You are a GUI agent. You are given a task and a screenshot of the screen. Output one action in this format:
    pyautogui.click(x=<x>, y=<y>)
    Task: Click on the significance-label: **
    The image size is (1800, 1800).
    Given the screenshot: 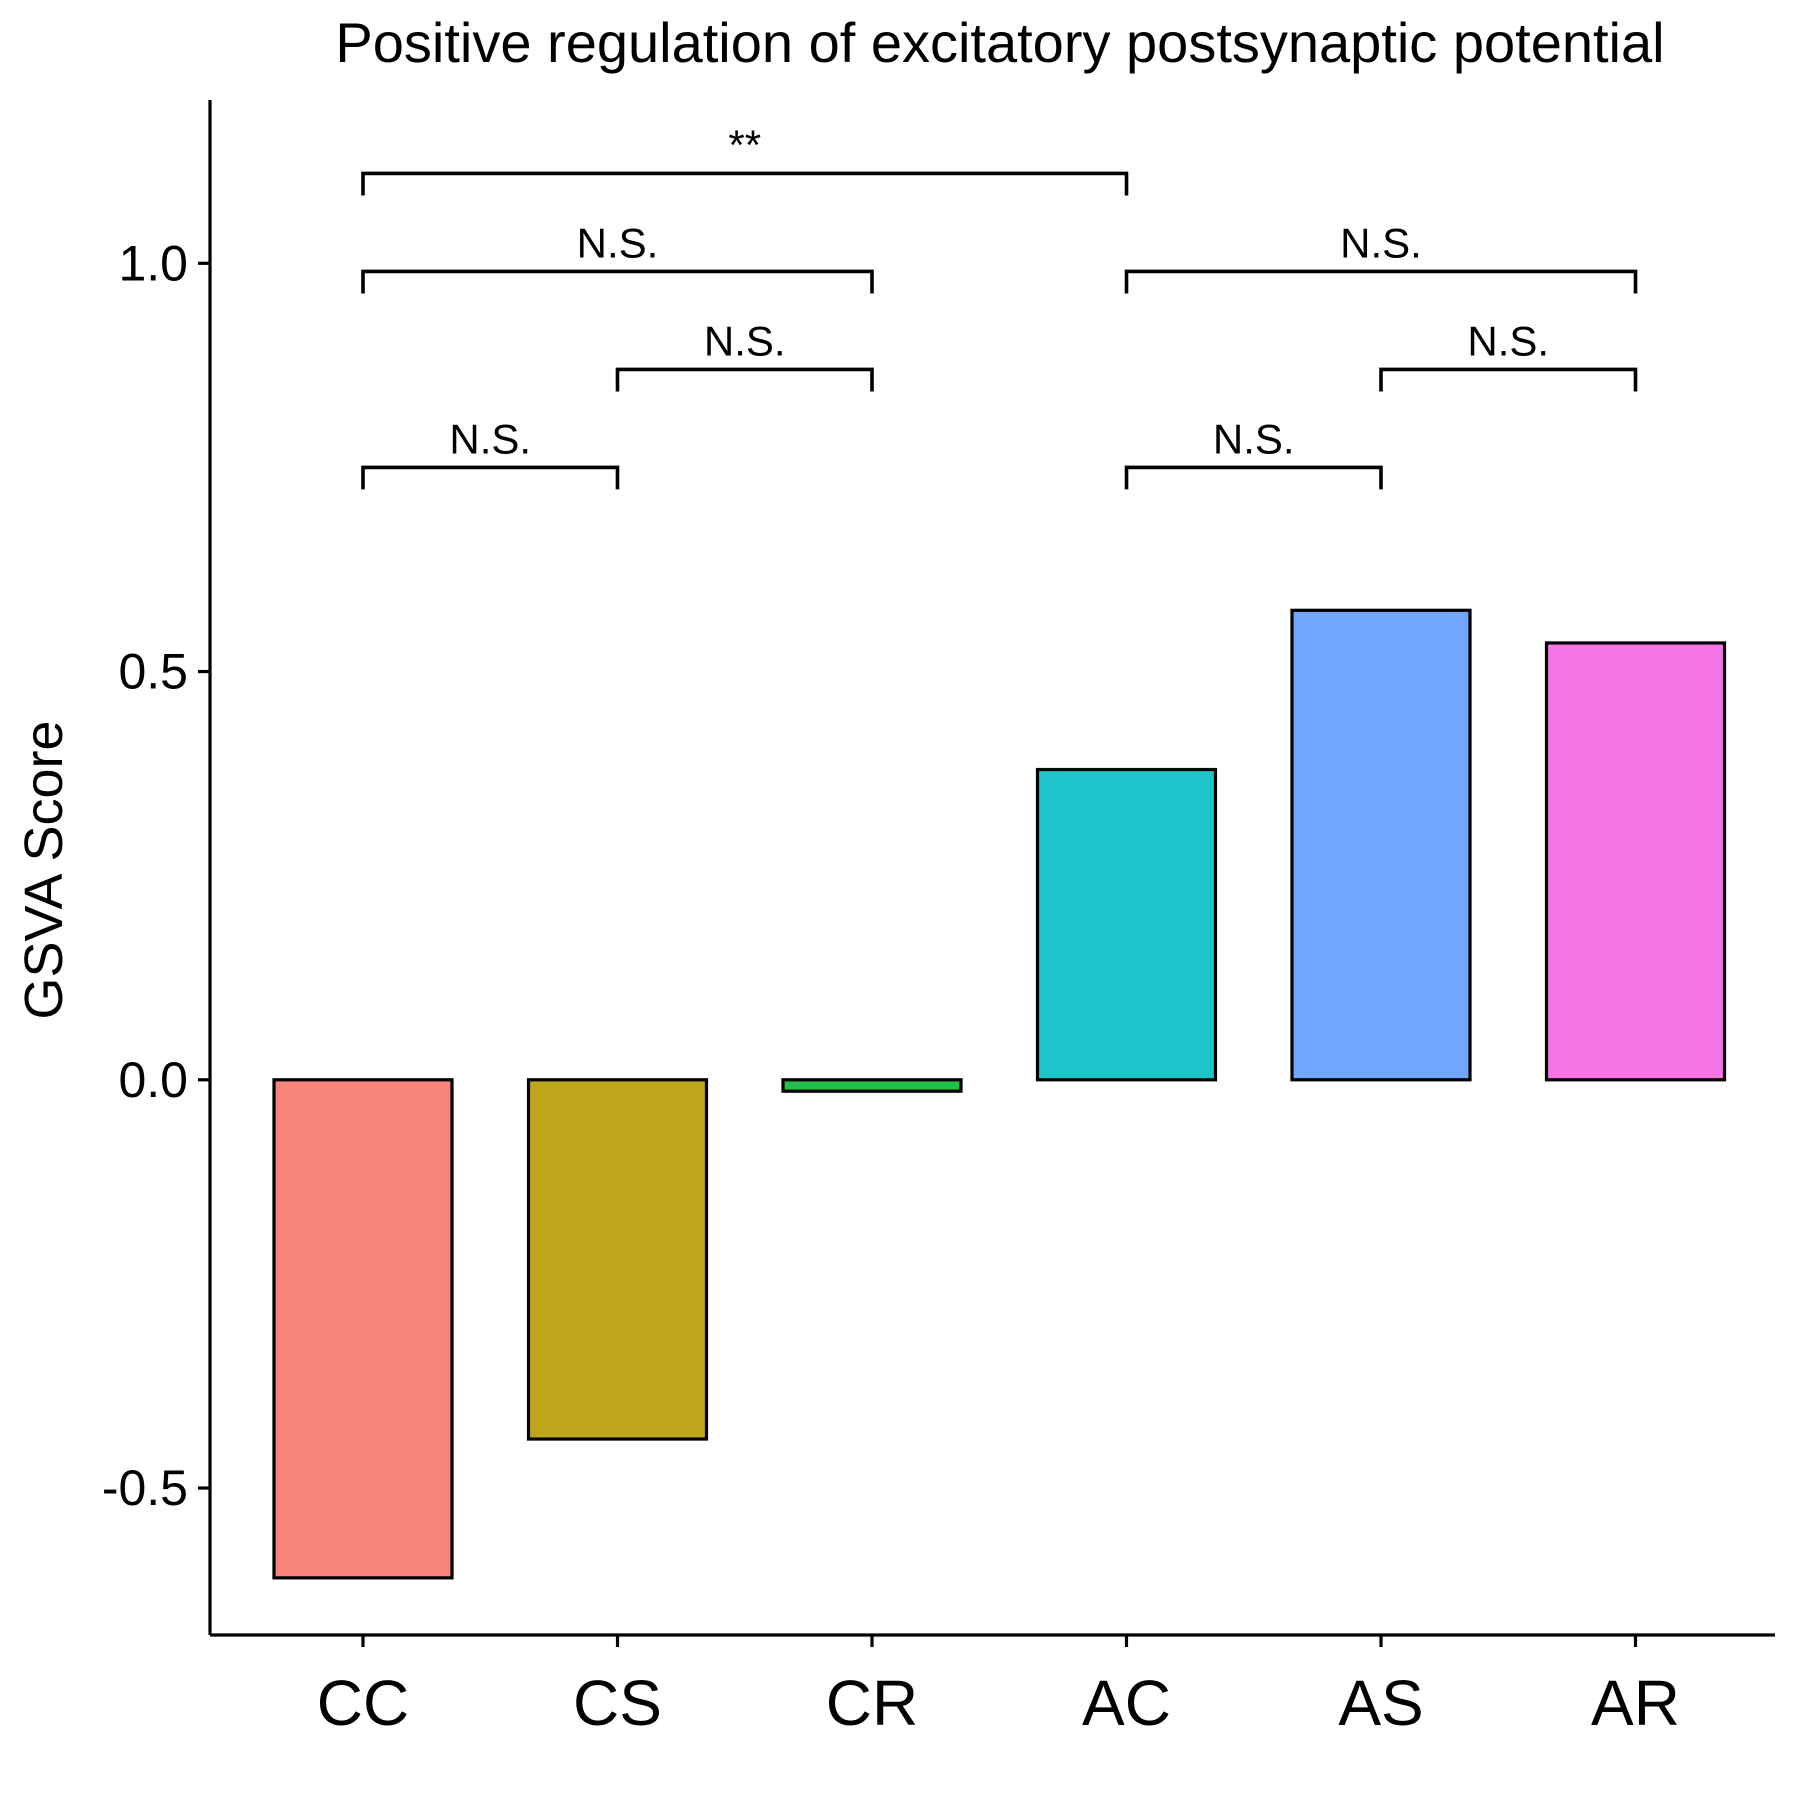 What is the action you would take?
    pyautogui.click(x=744, y=144)
    